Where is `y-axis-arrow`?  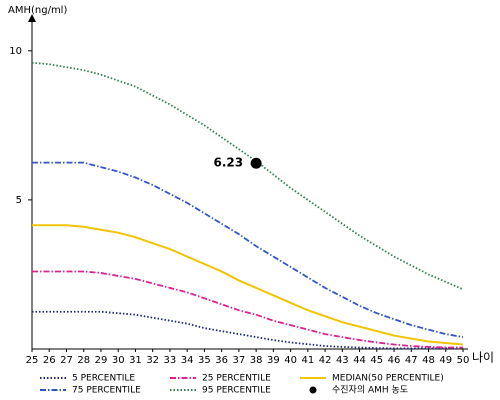
y-axis-arrow is located at coordinates (32, 18).